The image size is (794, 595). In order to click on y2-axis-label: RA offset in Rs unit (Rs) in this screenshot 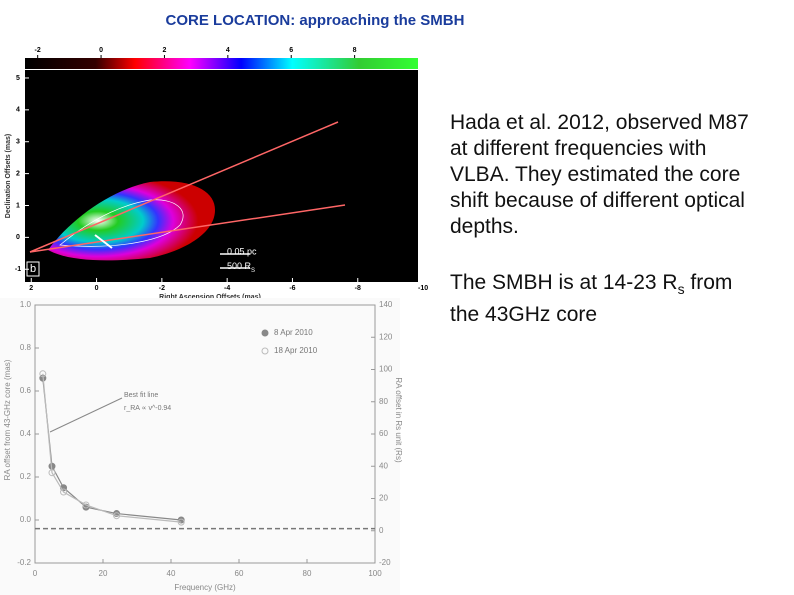, I will do `click(398, 420)`.